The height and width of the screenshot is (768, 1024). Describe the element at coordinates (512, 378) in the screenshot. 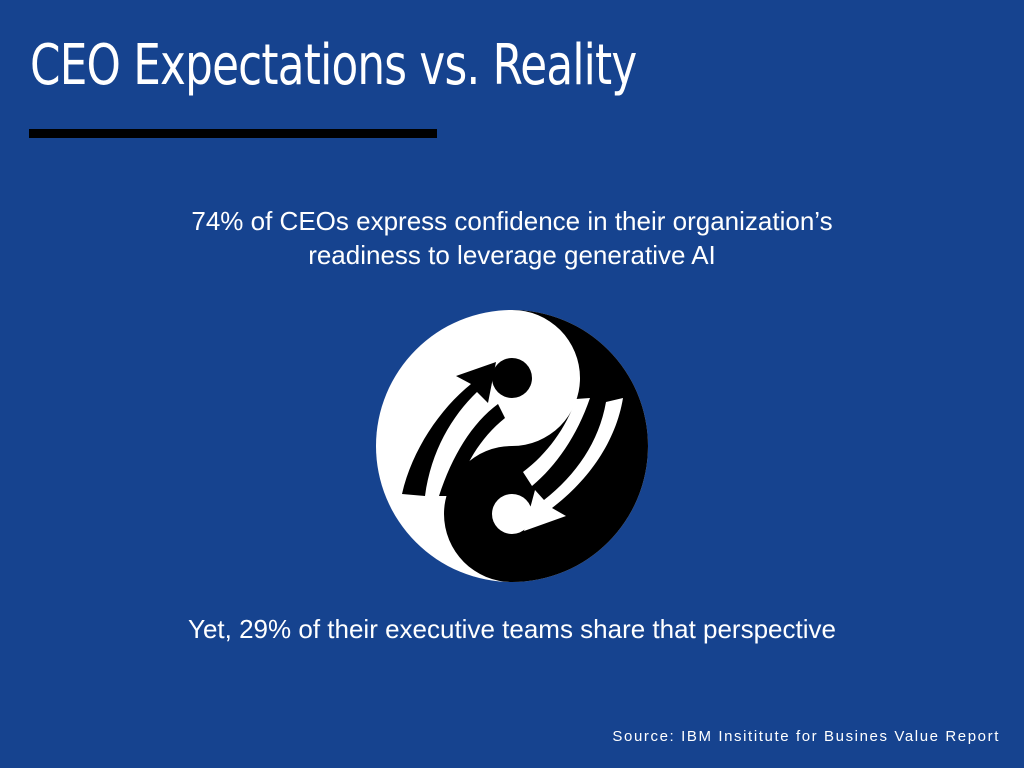

I see `light-side-dark-dot-icon` at that location.